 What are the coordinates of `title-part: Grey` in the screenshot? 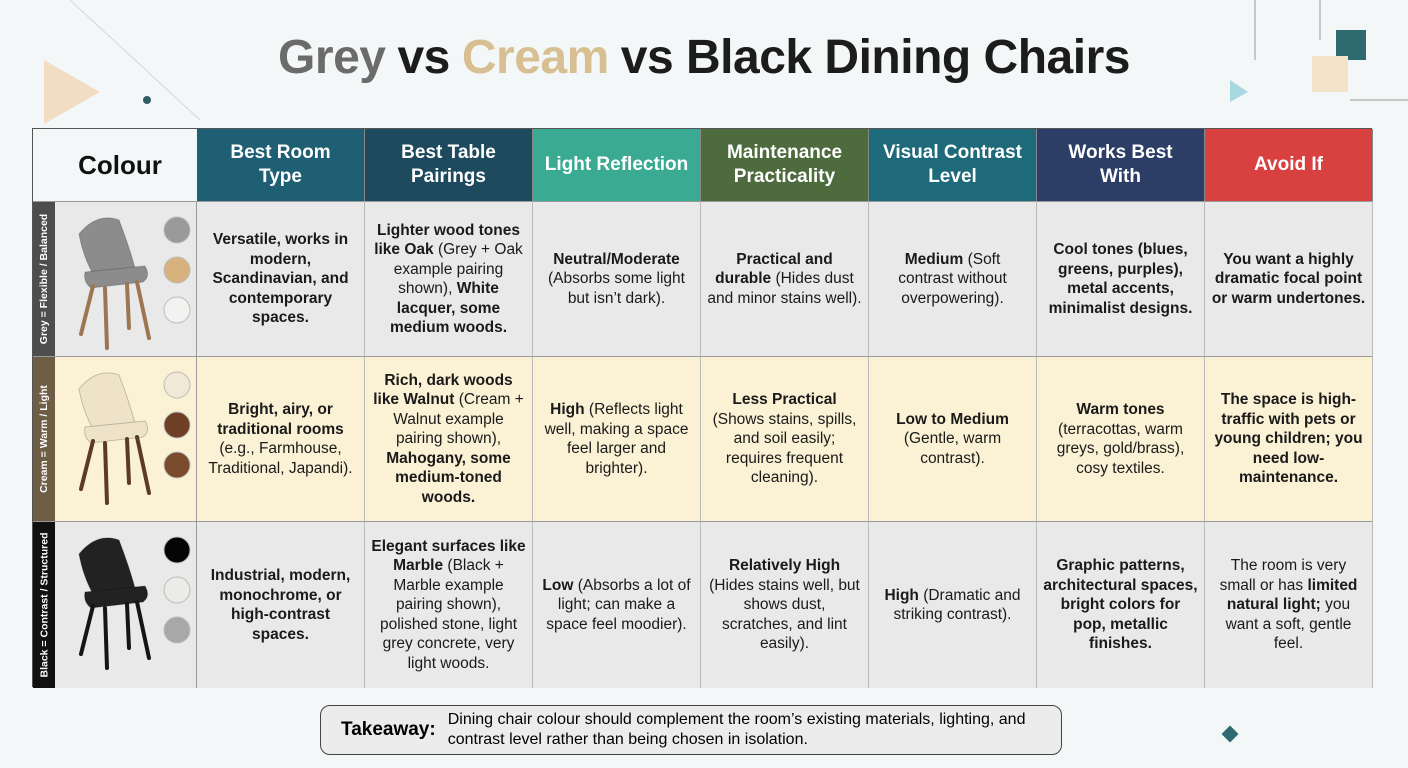 It's located at (332, 57).